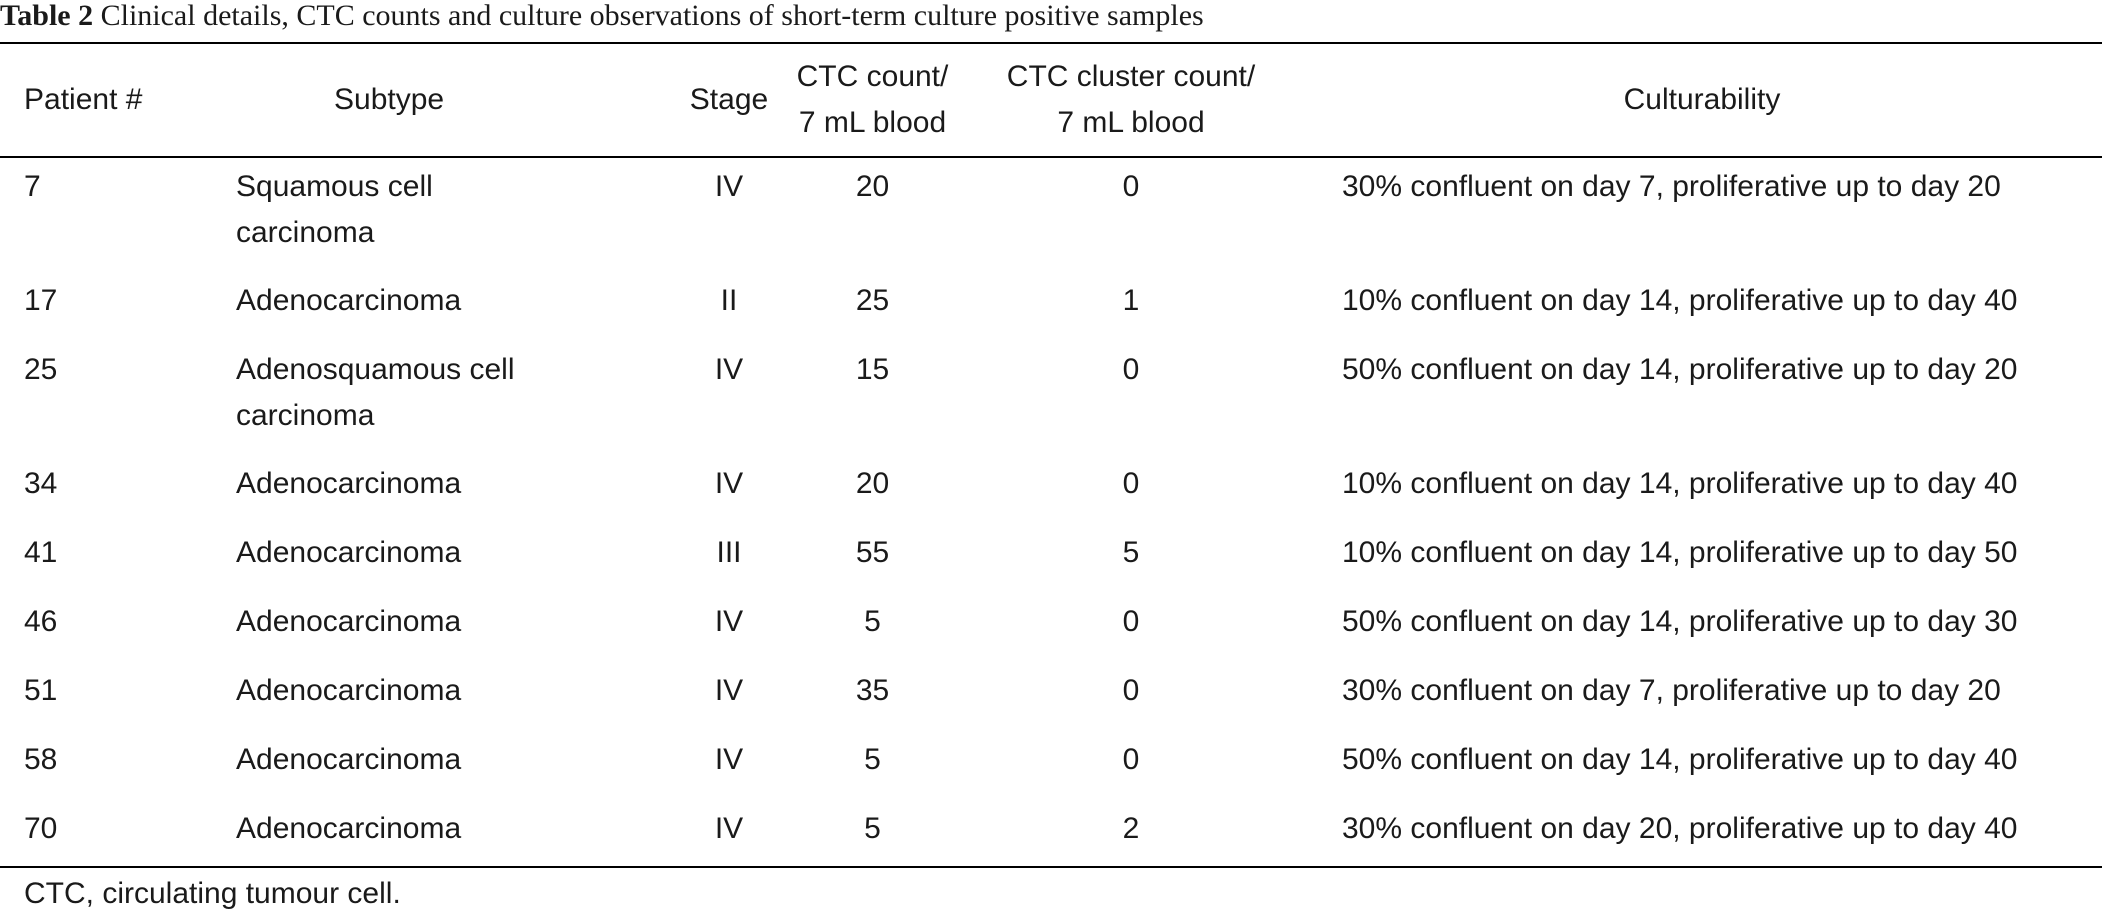 Image resolution: width=2102 pixels, height=917 pixels. What do you see at coordinates (389, 99) in the screenshot?
I see `header-subtype: Subtype` at bounding box center [389, 99].